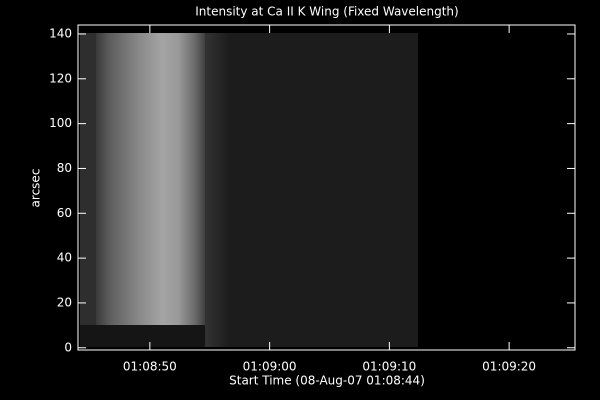 This screenshot has height=400, width=600. I want to click on image-fade, so click(217, 190).